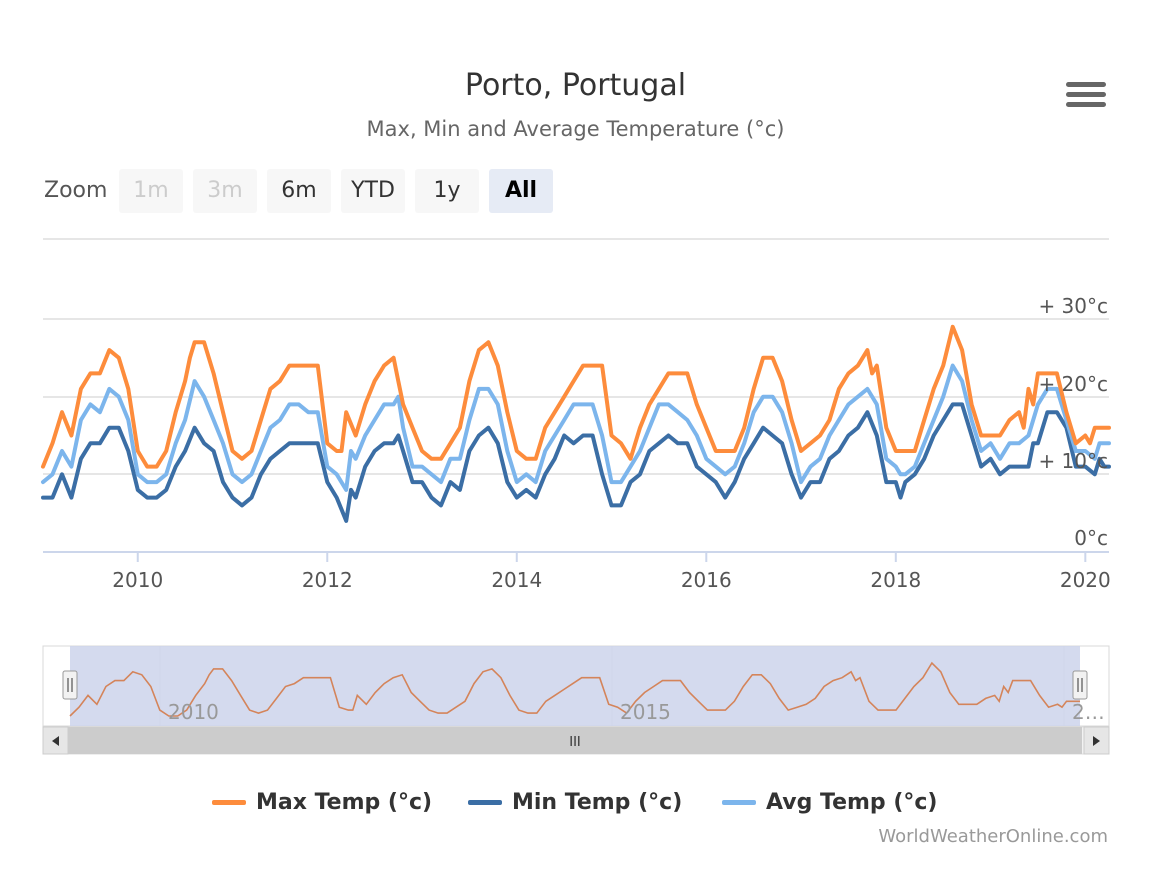 The width and height of the screenshot is (1151, 880). What do you see at coordinates (485, 802) in the screenshot?
I see `legend-swatch-min` at bounding box center [485, 802].